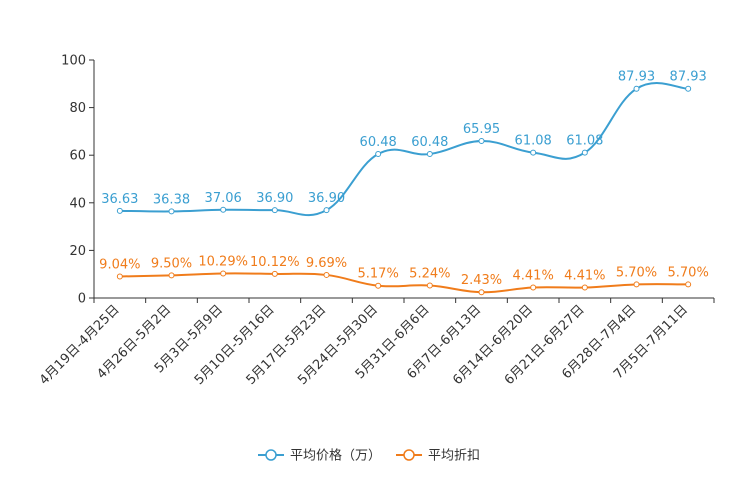 The image size is (744, 496). I want to click on data-label: 36.63, so click(119, 199).